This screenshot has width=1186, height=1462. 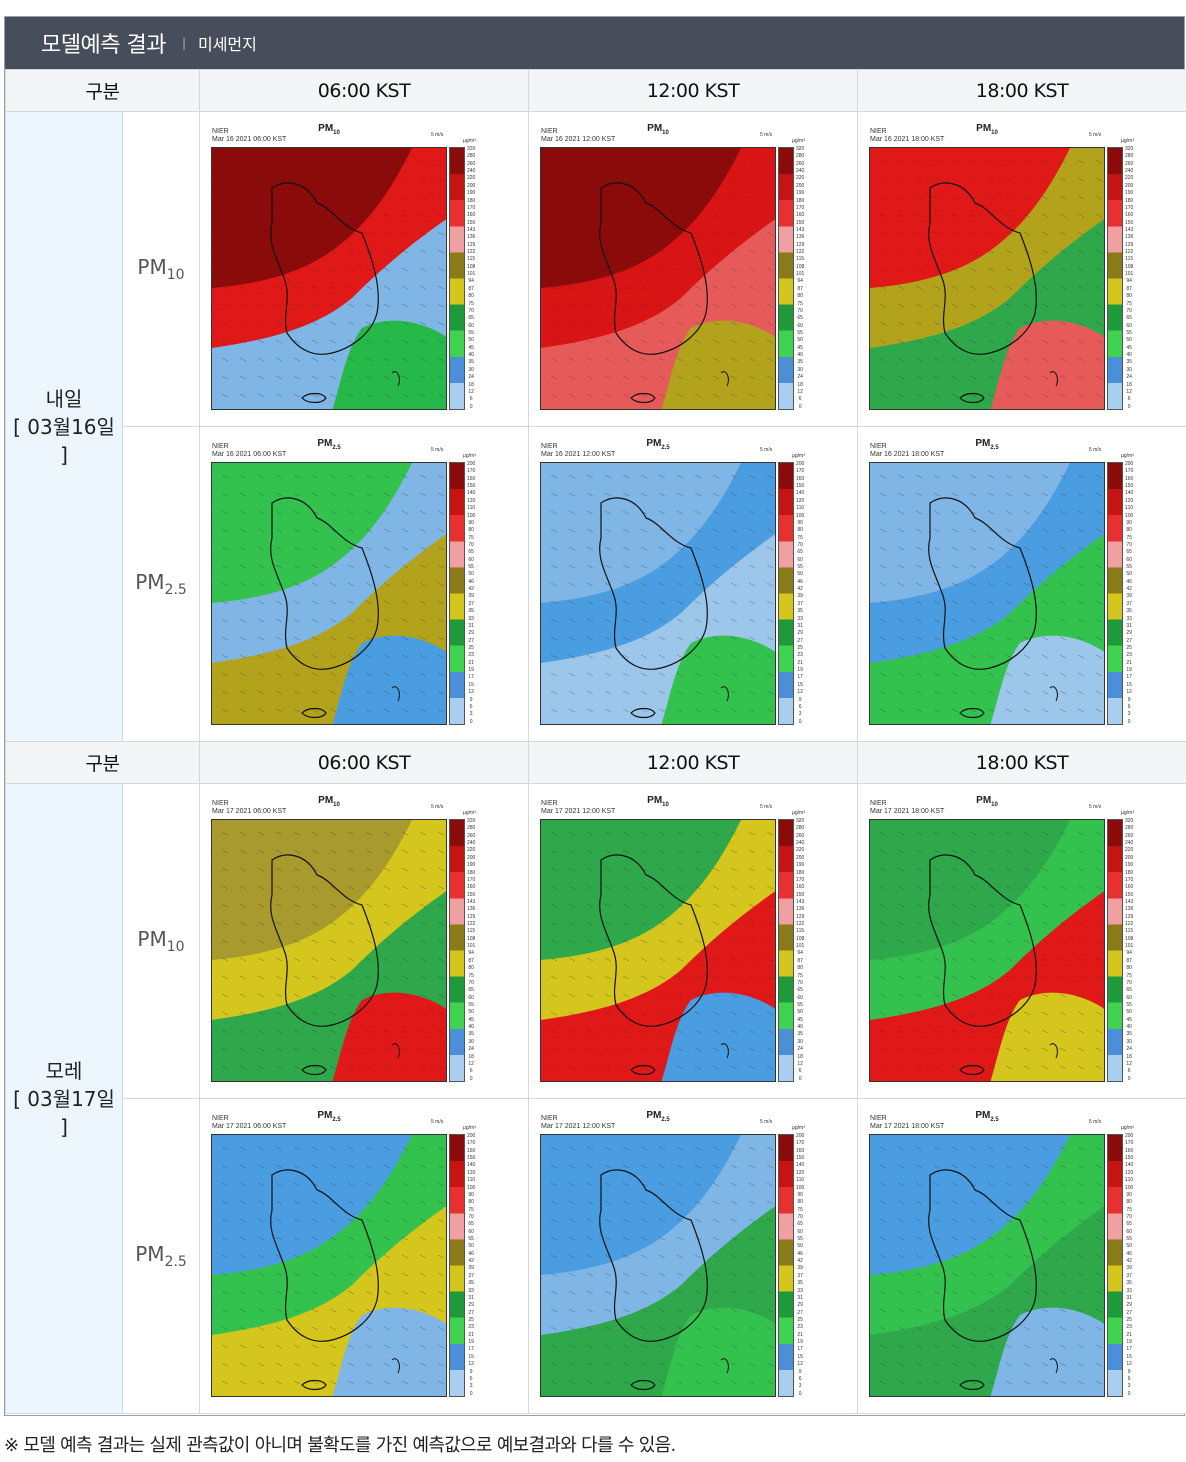 I want to click on legend-tick: 0, so click(x=1129, y=1078).